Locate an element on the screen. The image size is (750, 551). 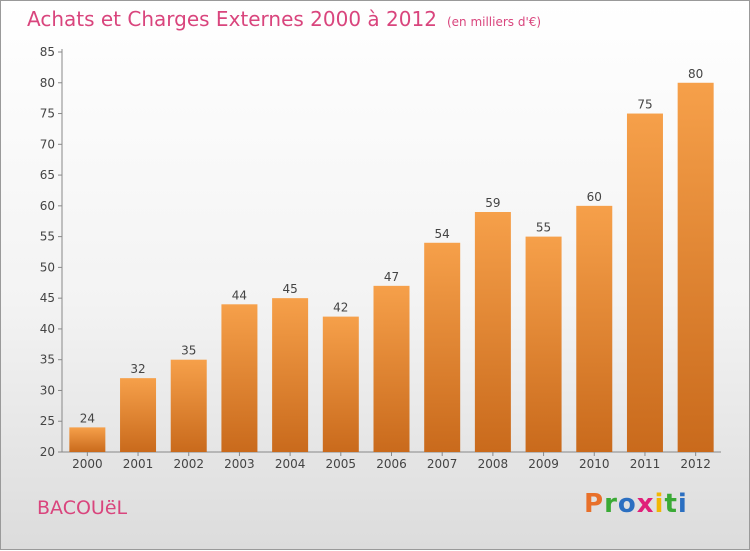
x-tick-label: 2012 is located at coordinates (695, 464).